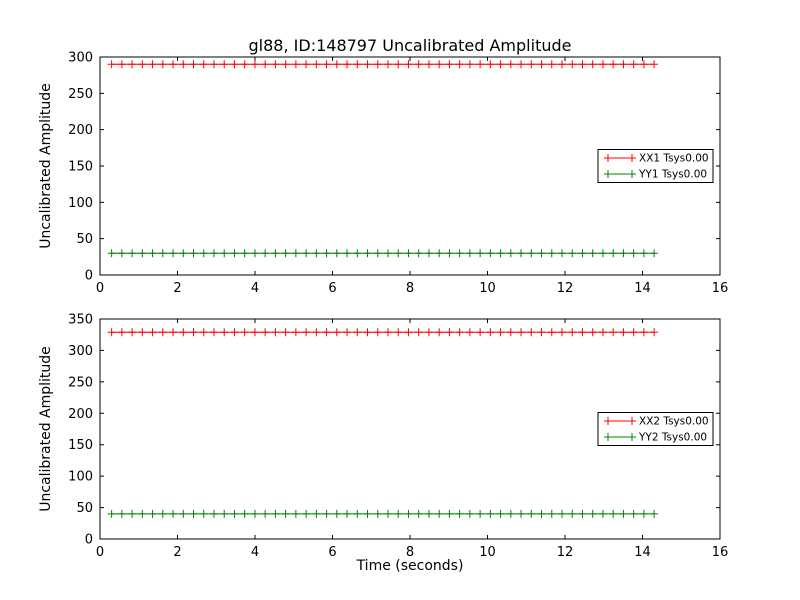 The image size is (800, 600). Describe the element at coordinates (383, 64) in the screenshot. I see `data-markers-XX1` at that location.